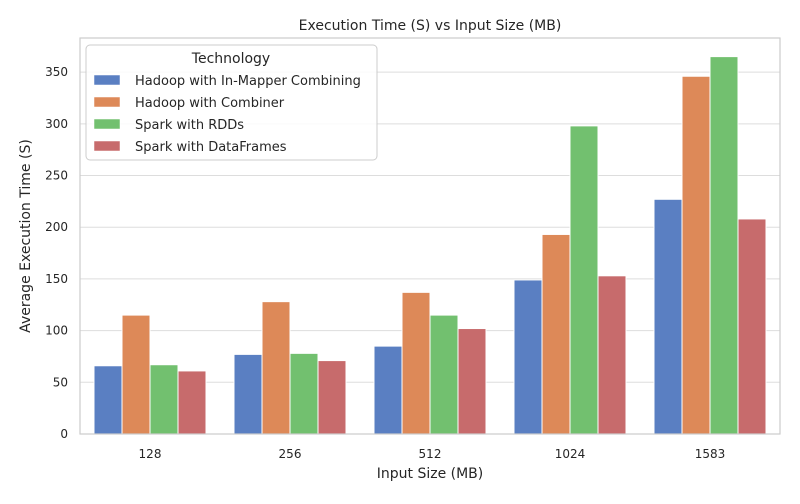  What do you see at coordinates (64, 434) in the screenshot?
I see `y-tick-label: 0` at bounding box center [64, 434].